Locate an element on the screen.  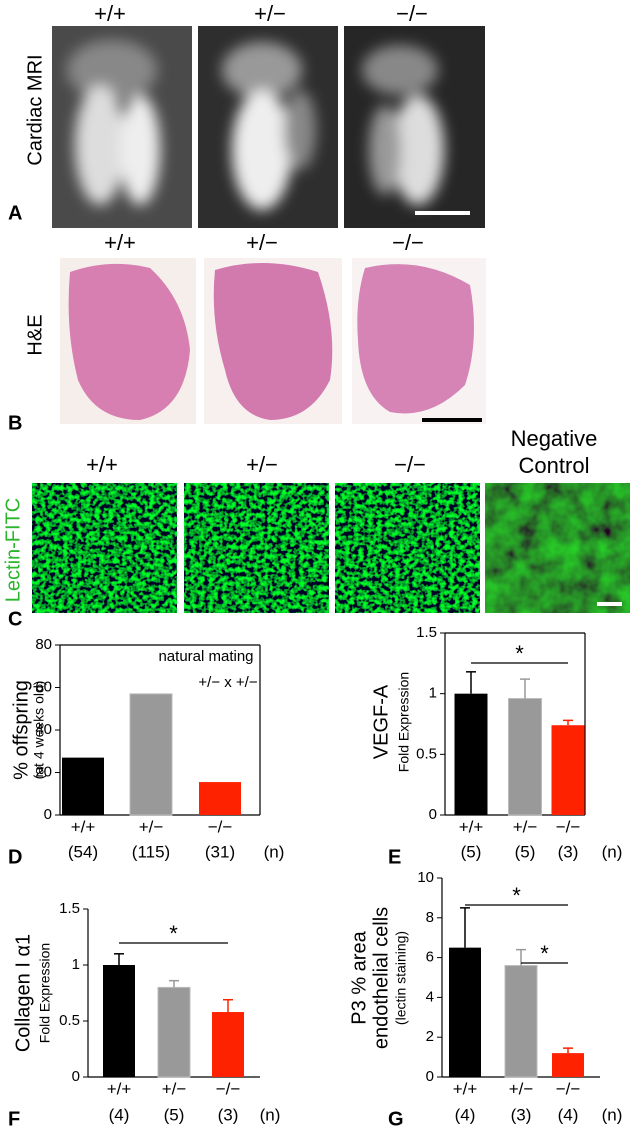
annotation: natural mating is located at coordinates (205, 656).